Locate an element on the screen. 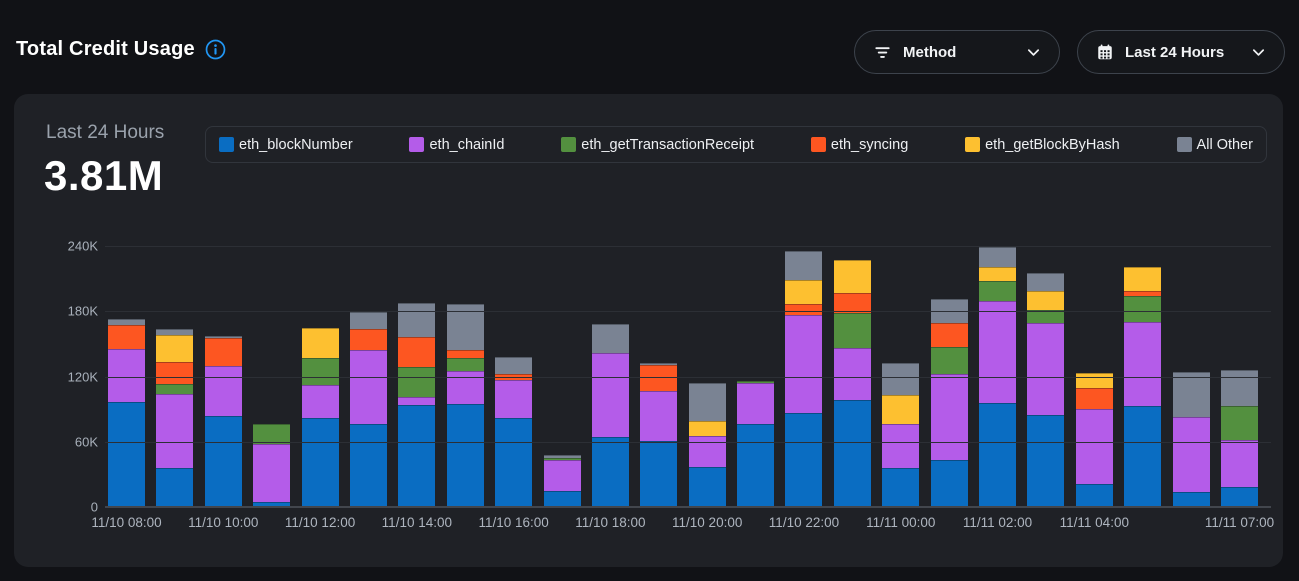  legend-item-all-other: All Other is located at coordinates (1214, 144).